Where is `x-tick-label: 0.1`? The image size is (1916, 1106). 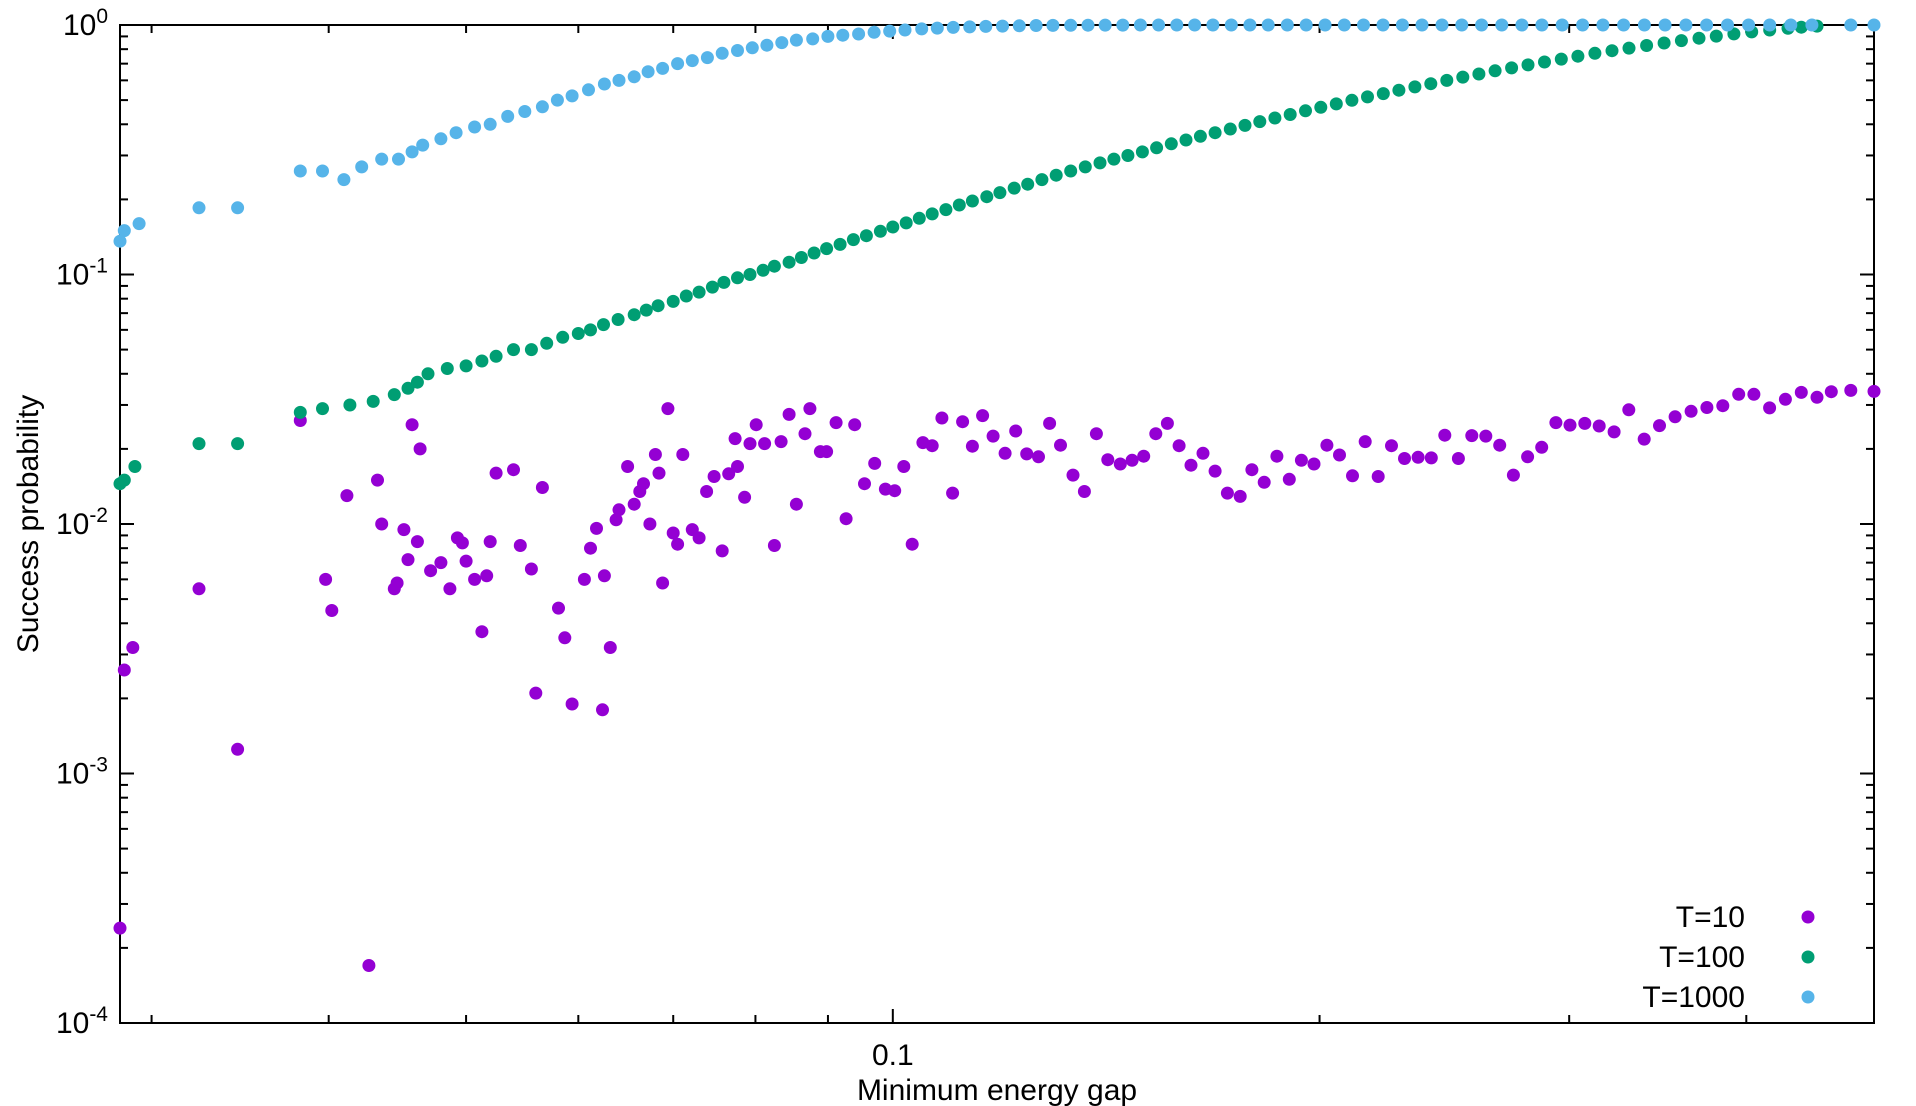 x-tick-label: 0.1 is located at coordinates (893, 1055).